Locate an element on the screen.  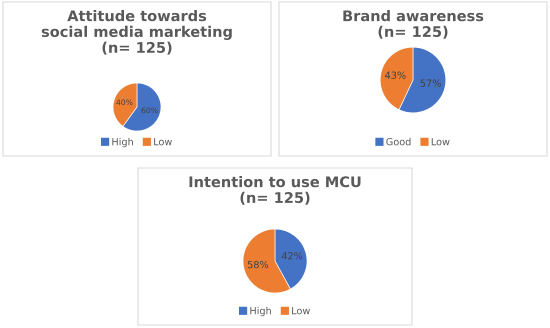
data-label: 57% is located at coordinates (430, 83).